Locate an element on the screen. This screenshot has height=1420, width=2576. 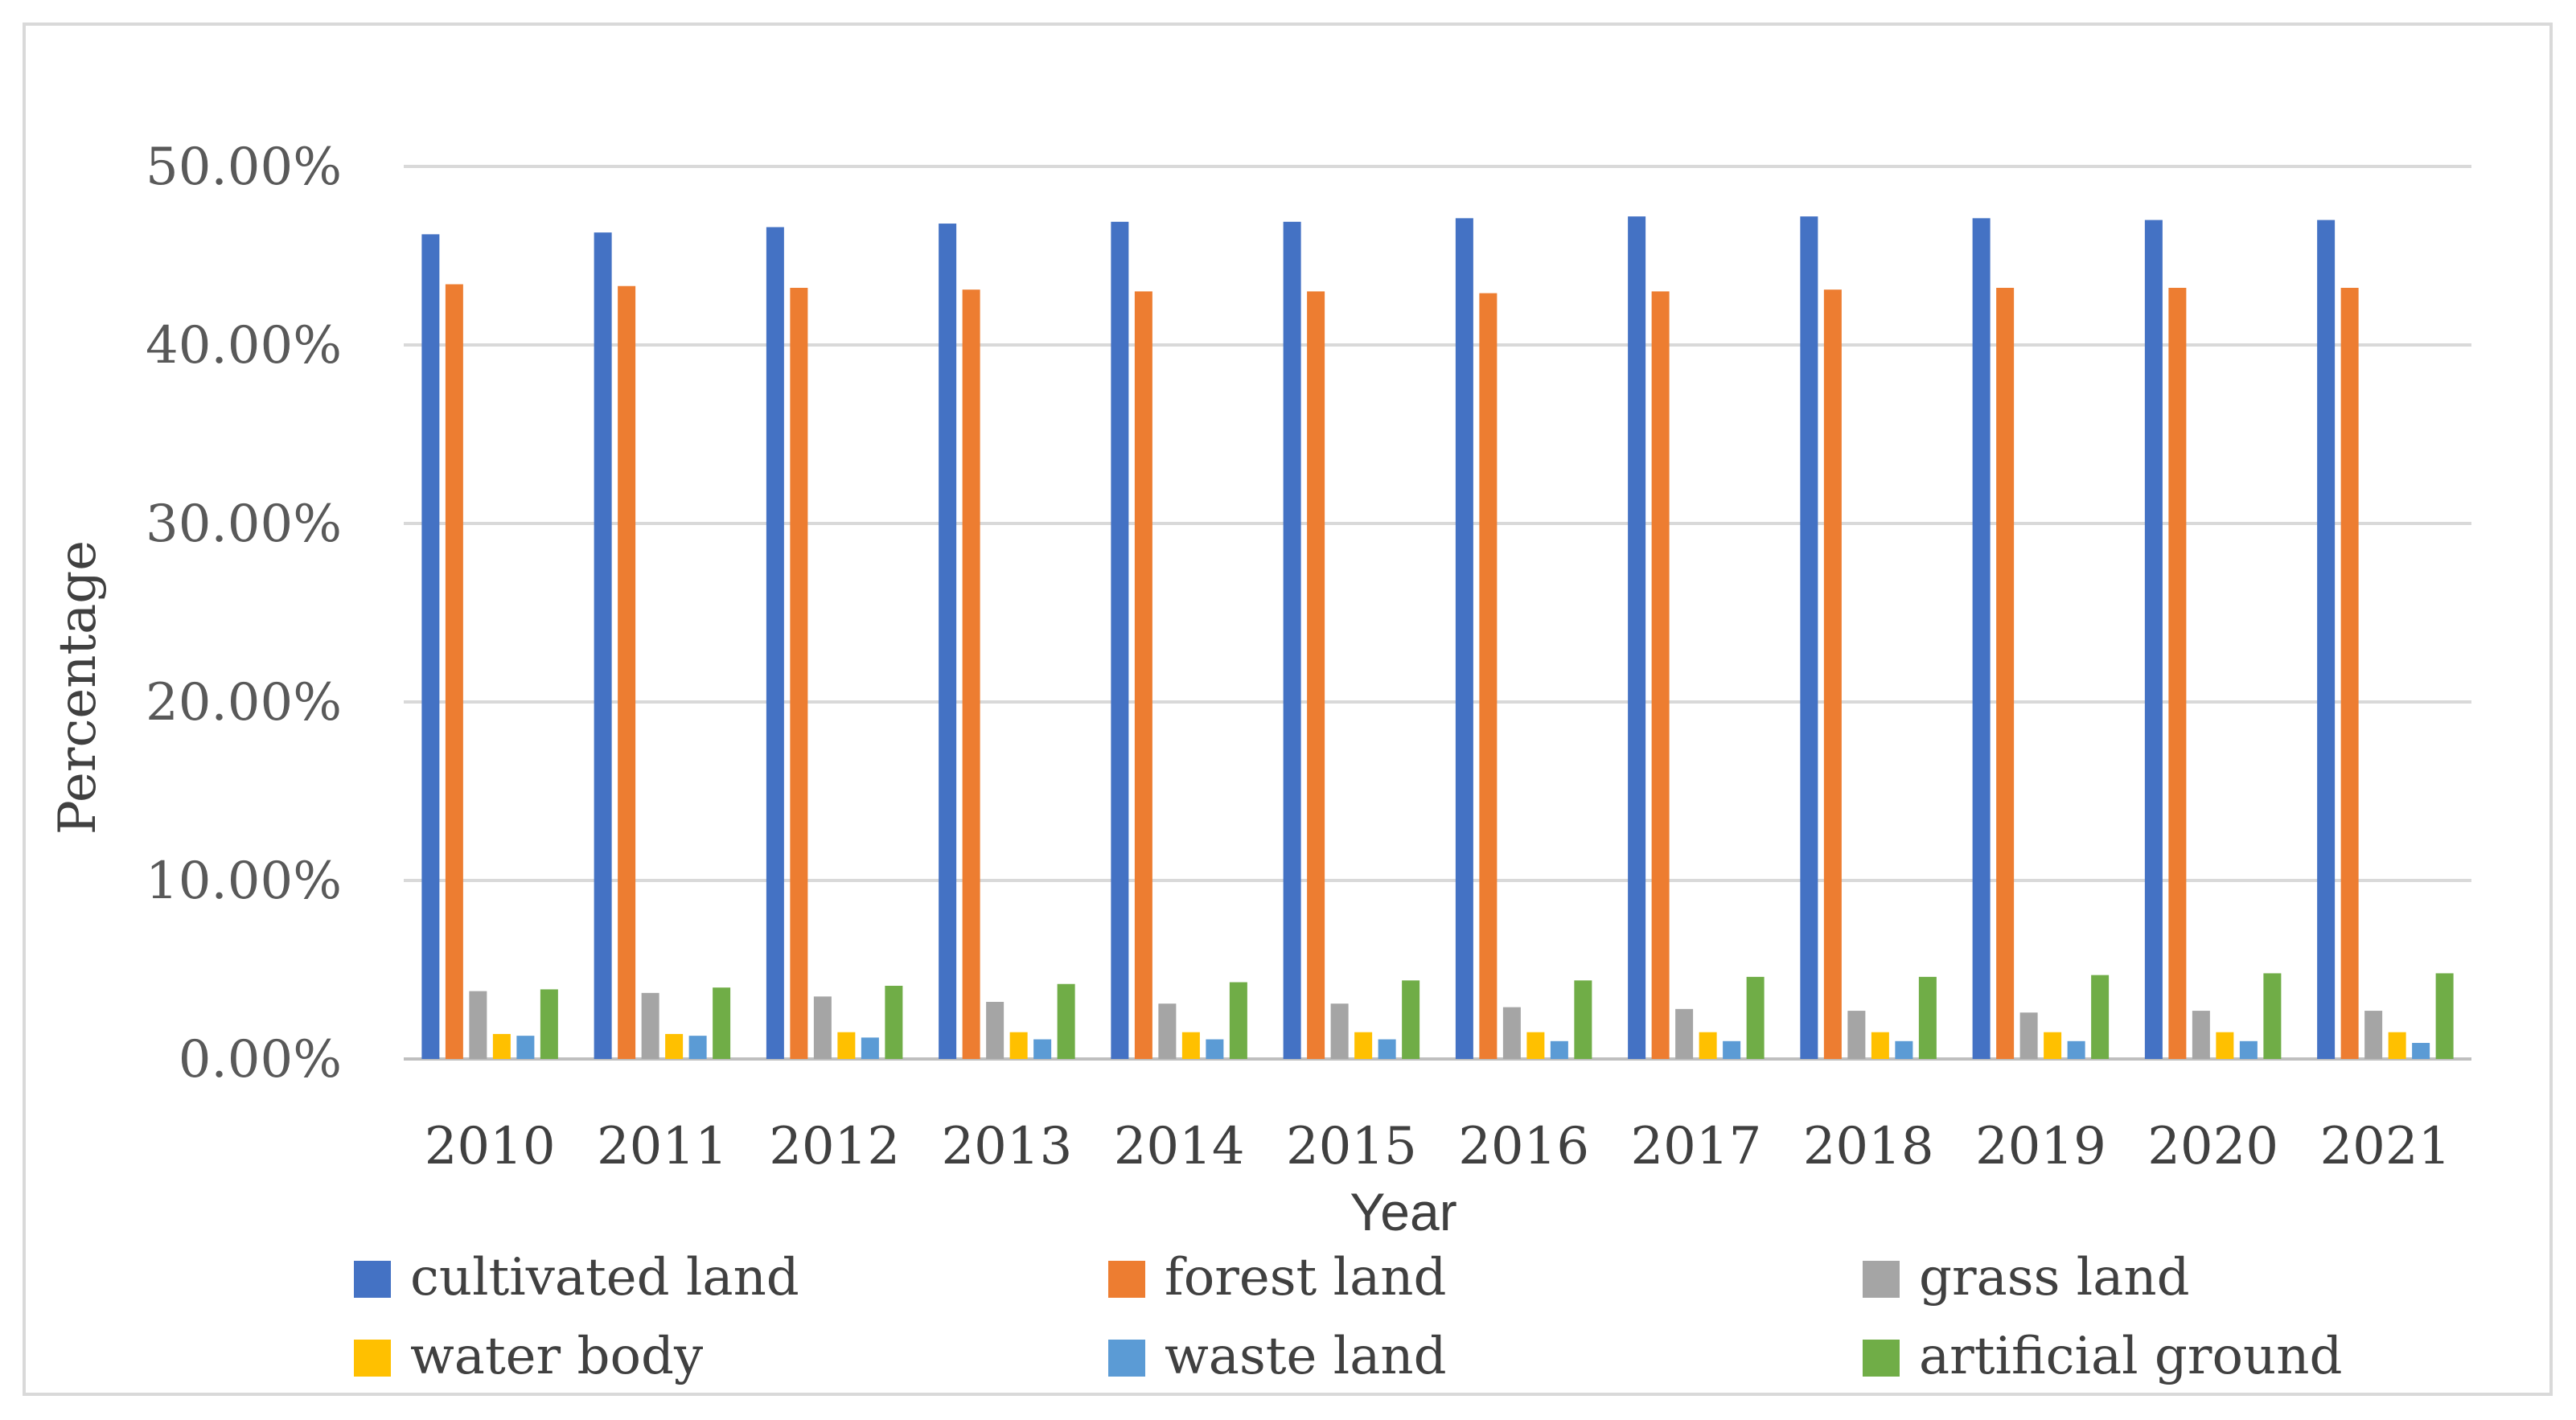
y-axis-title: Percentage is located at coordinates (78, 687).